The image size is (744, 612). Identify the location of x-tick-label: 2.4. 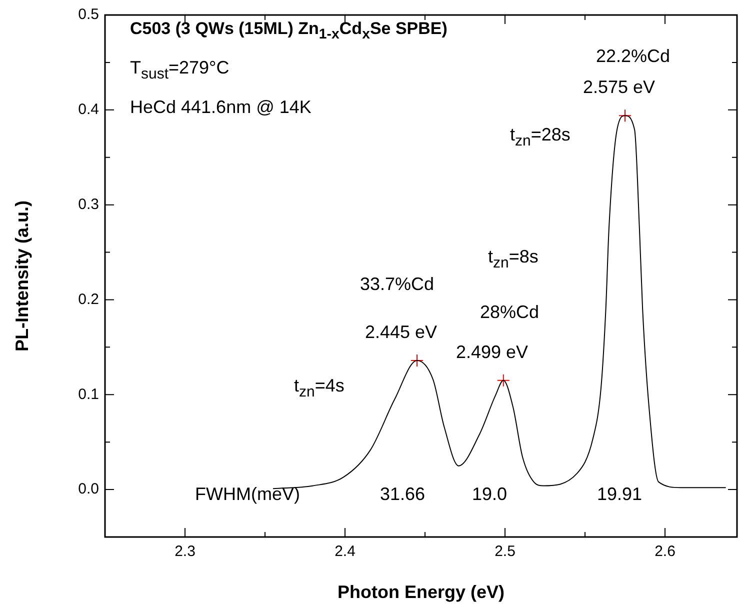
(345, 551).